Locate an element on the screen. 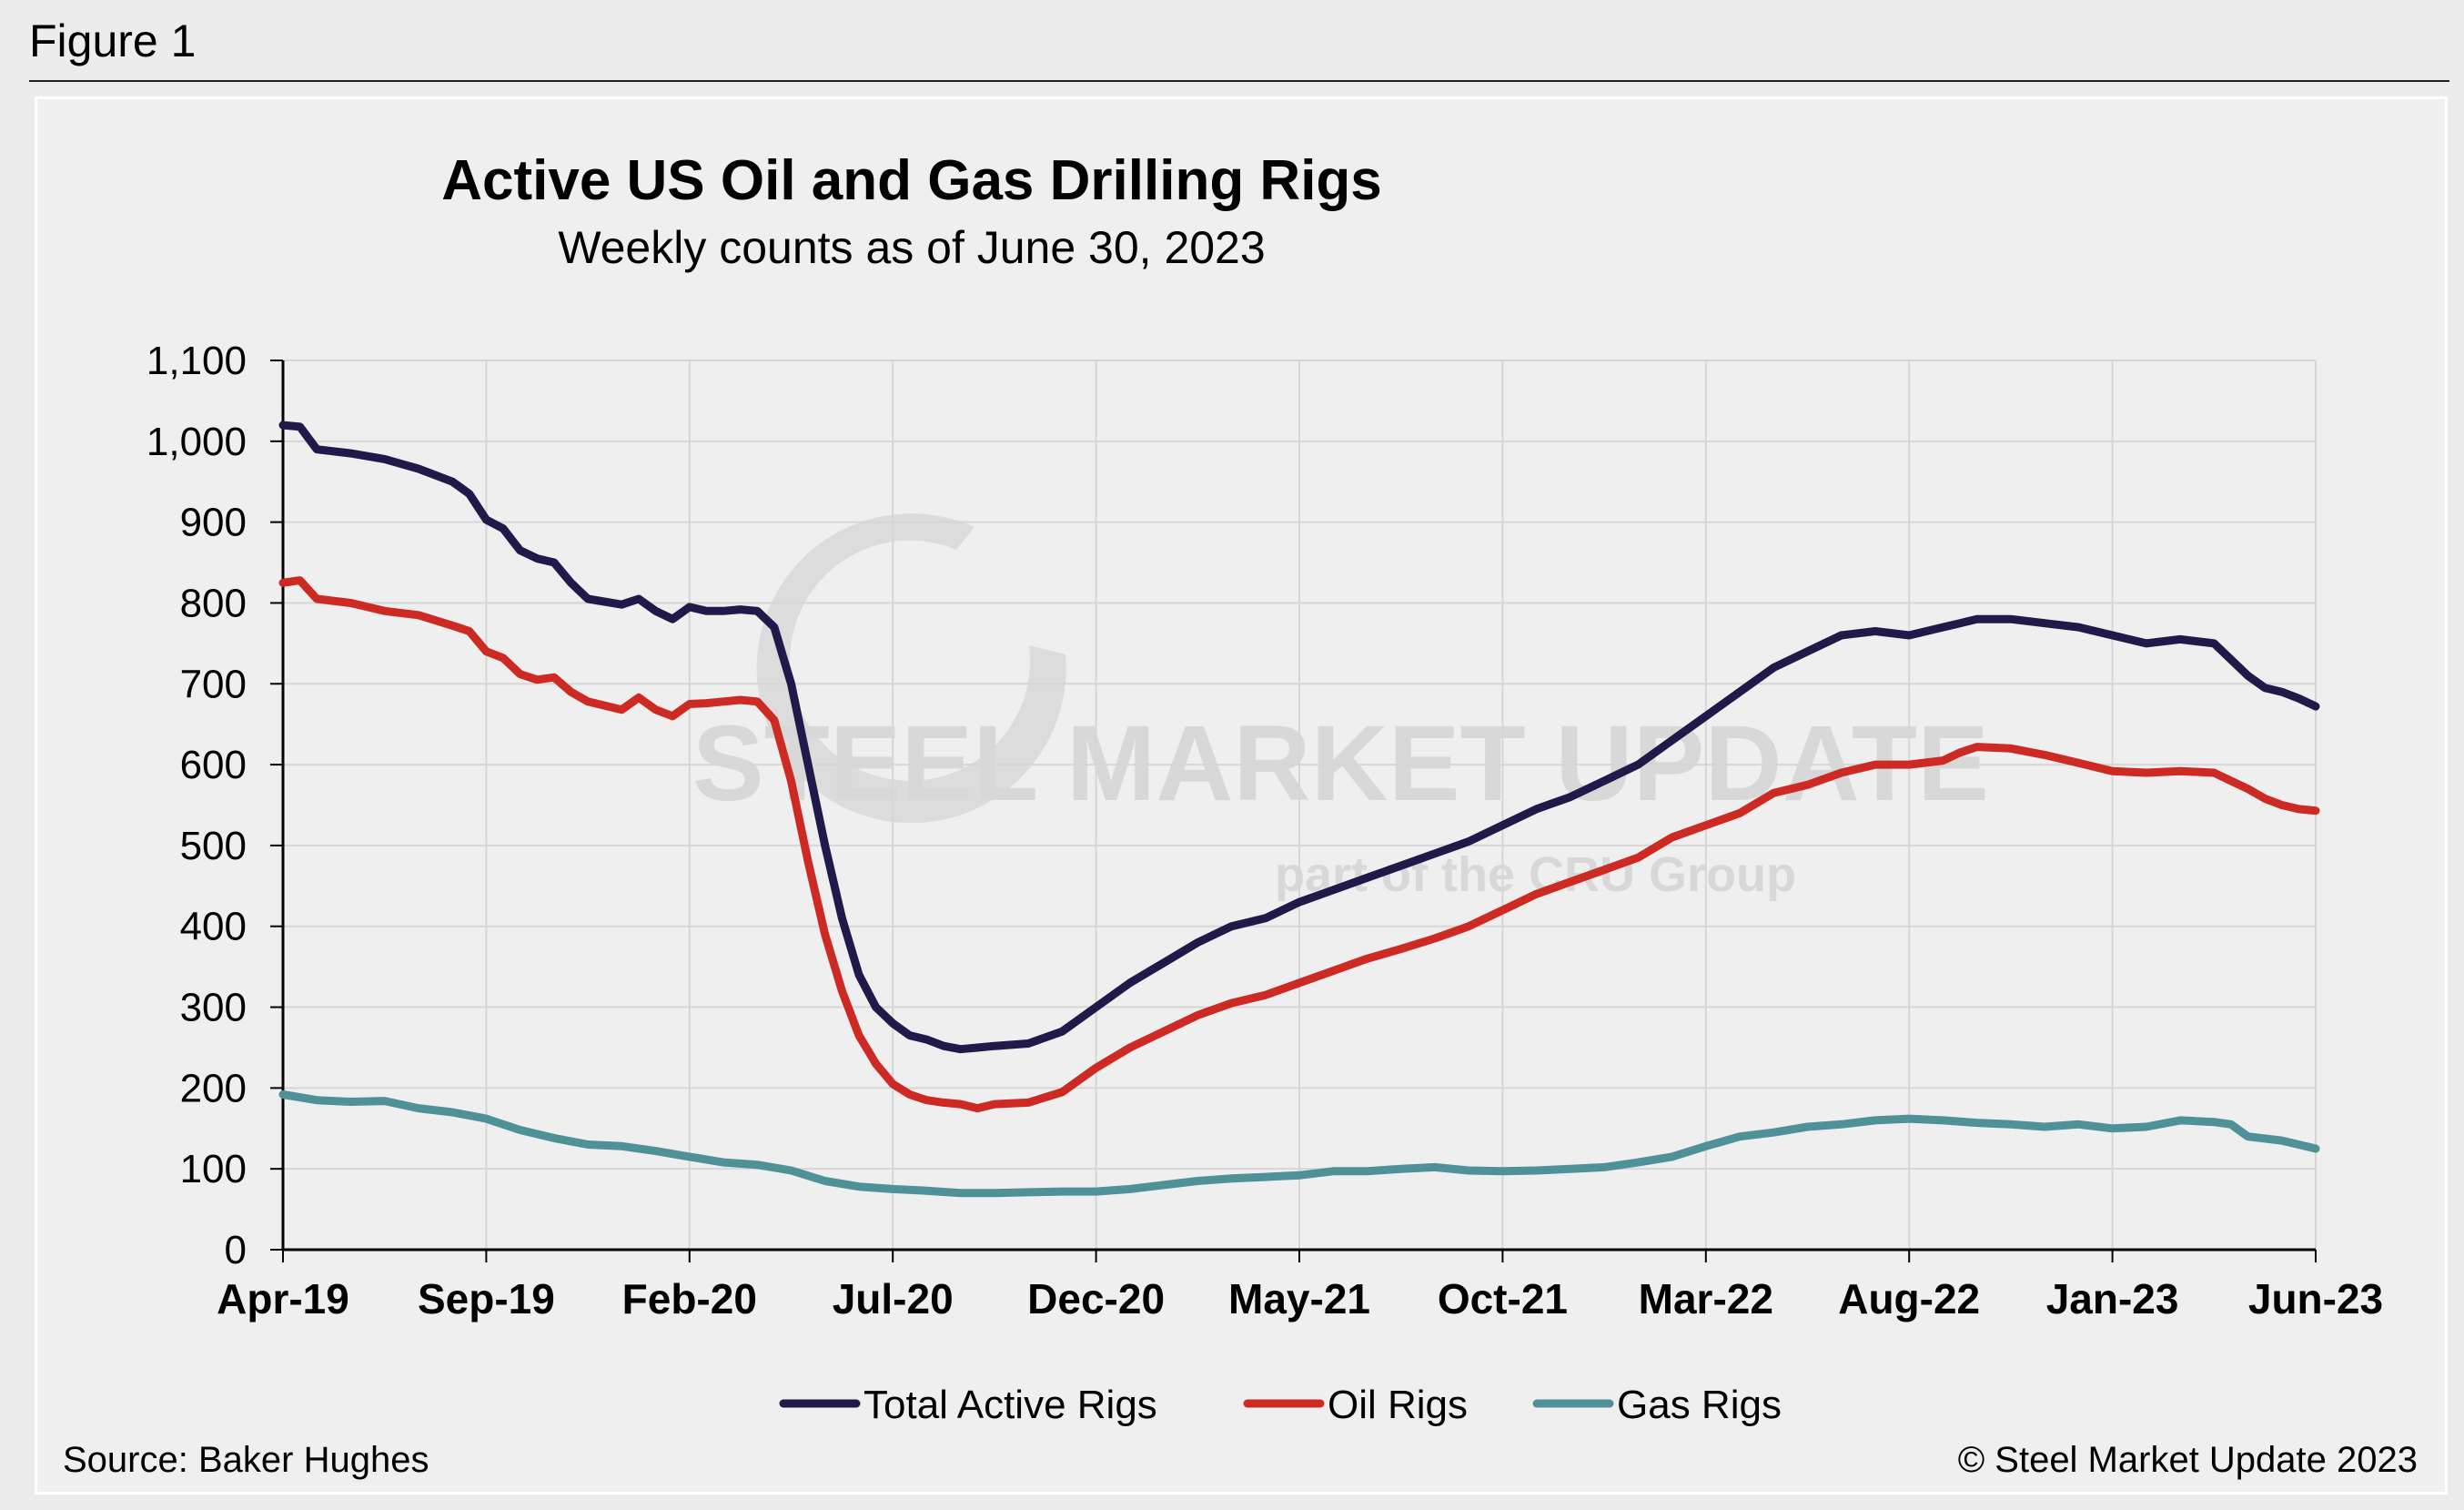 The height and width of the screenshot is (1510, 2464). y-tick-label: 300 is located at coordinates (213, 1008).